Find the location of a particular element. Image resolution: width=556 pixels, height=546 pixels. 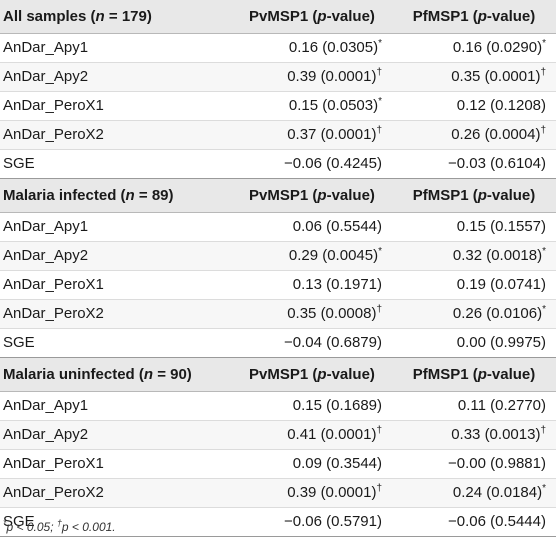

pfmsp1-value-cell: 0.32 (0.0018)* is located at coordinates (474, 256).